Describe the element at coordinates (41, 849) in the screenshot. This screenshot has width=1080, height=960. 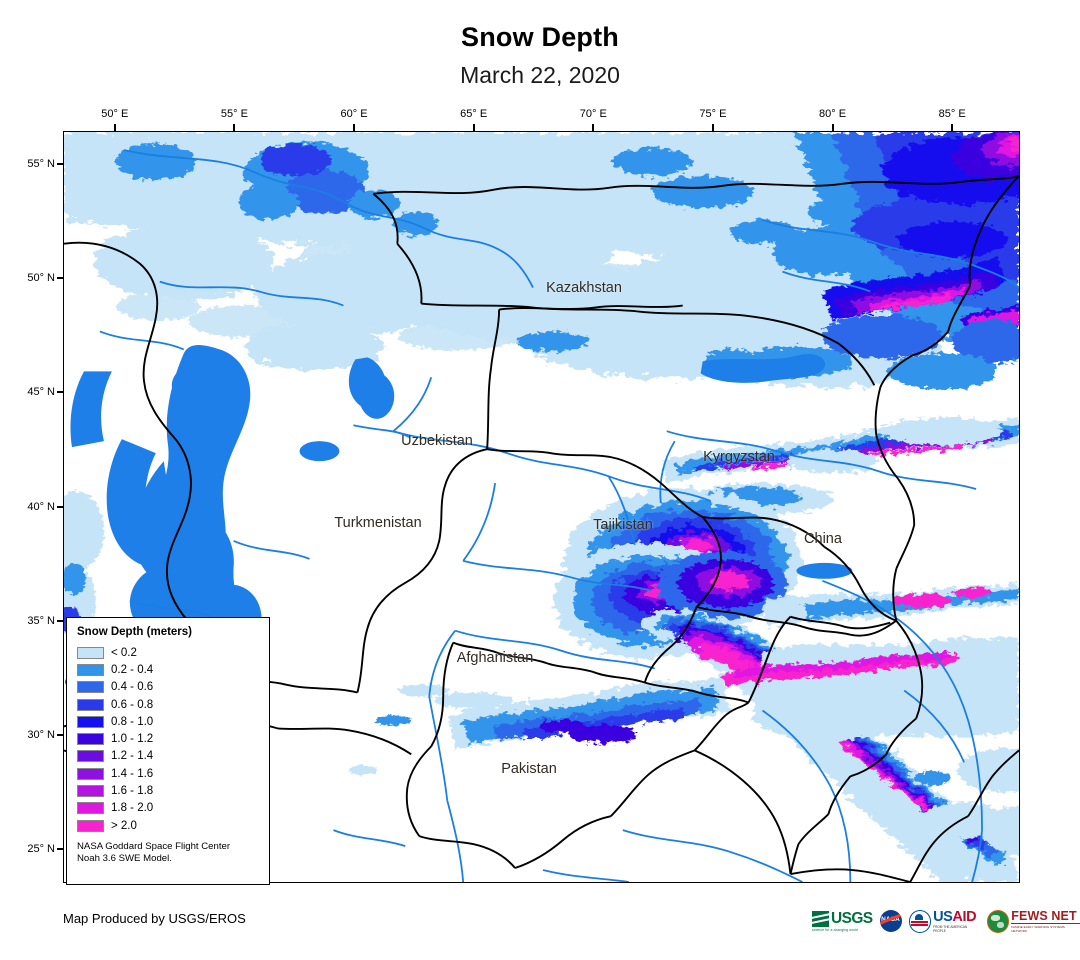
I see `lat-label: 25° N` at that location.